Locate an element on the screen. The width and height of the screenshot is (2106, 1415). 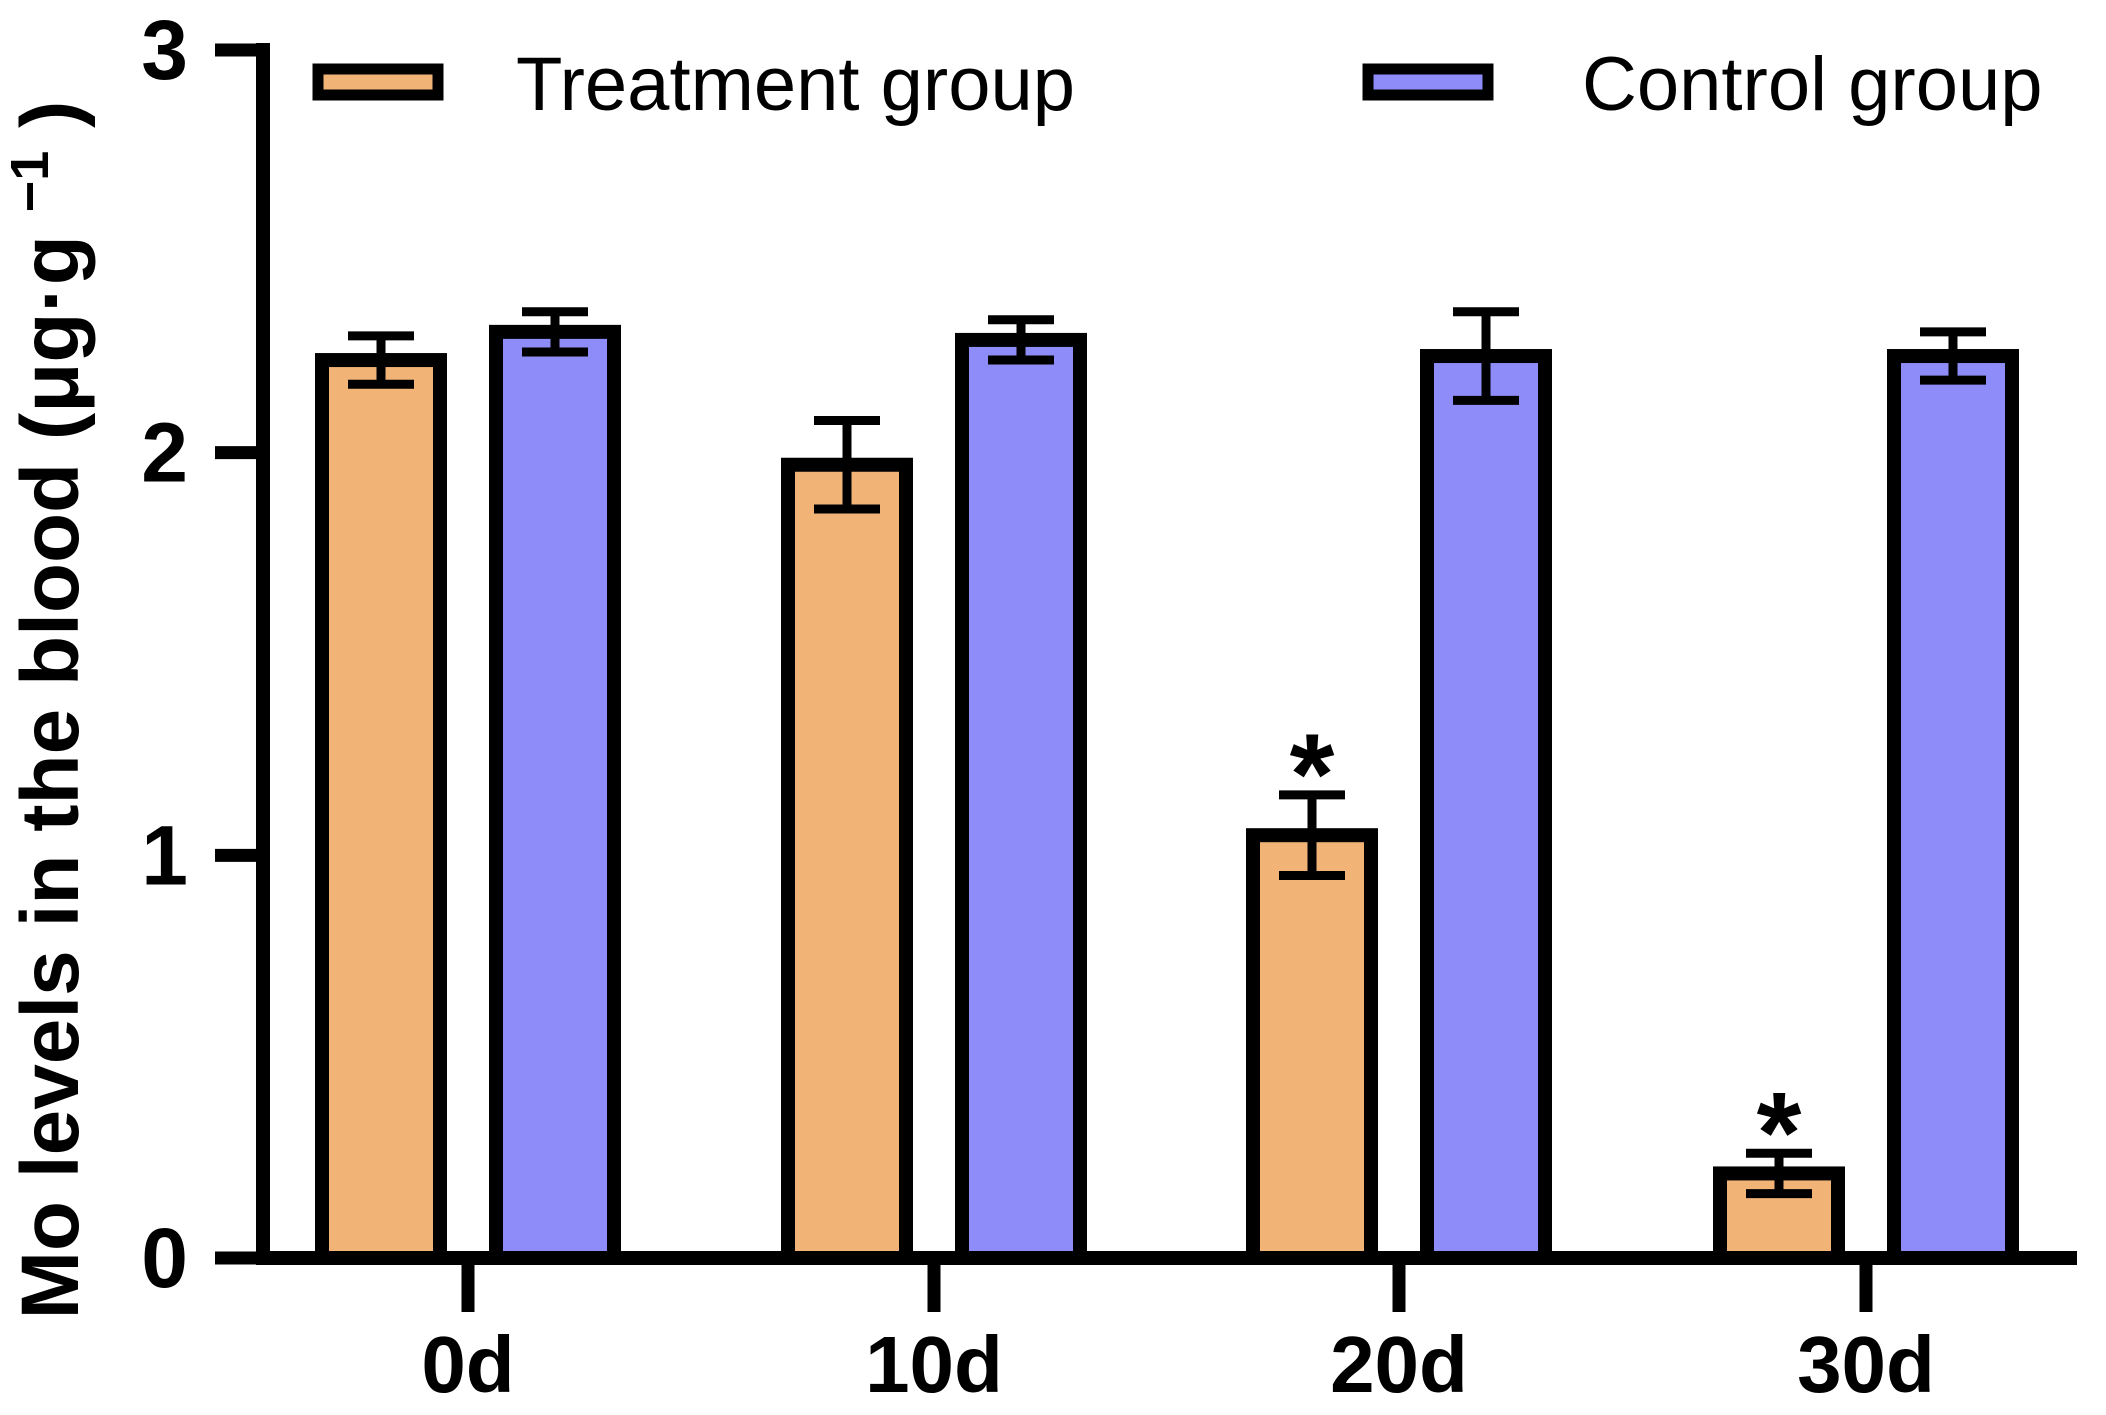
significance-star-20d: * is located at coordinates (1312, 775).